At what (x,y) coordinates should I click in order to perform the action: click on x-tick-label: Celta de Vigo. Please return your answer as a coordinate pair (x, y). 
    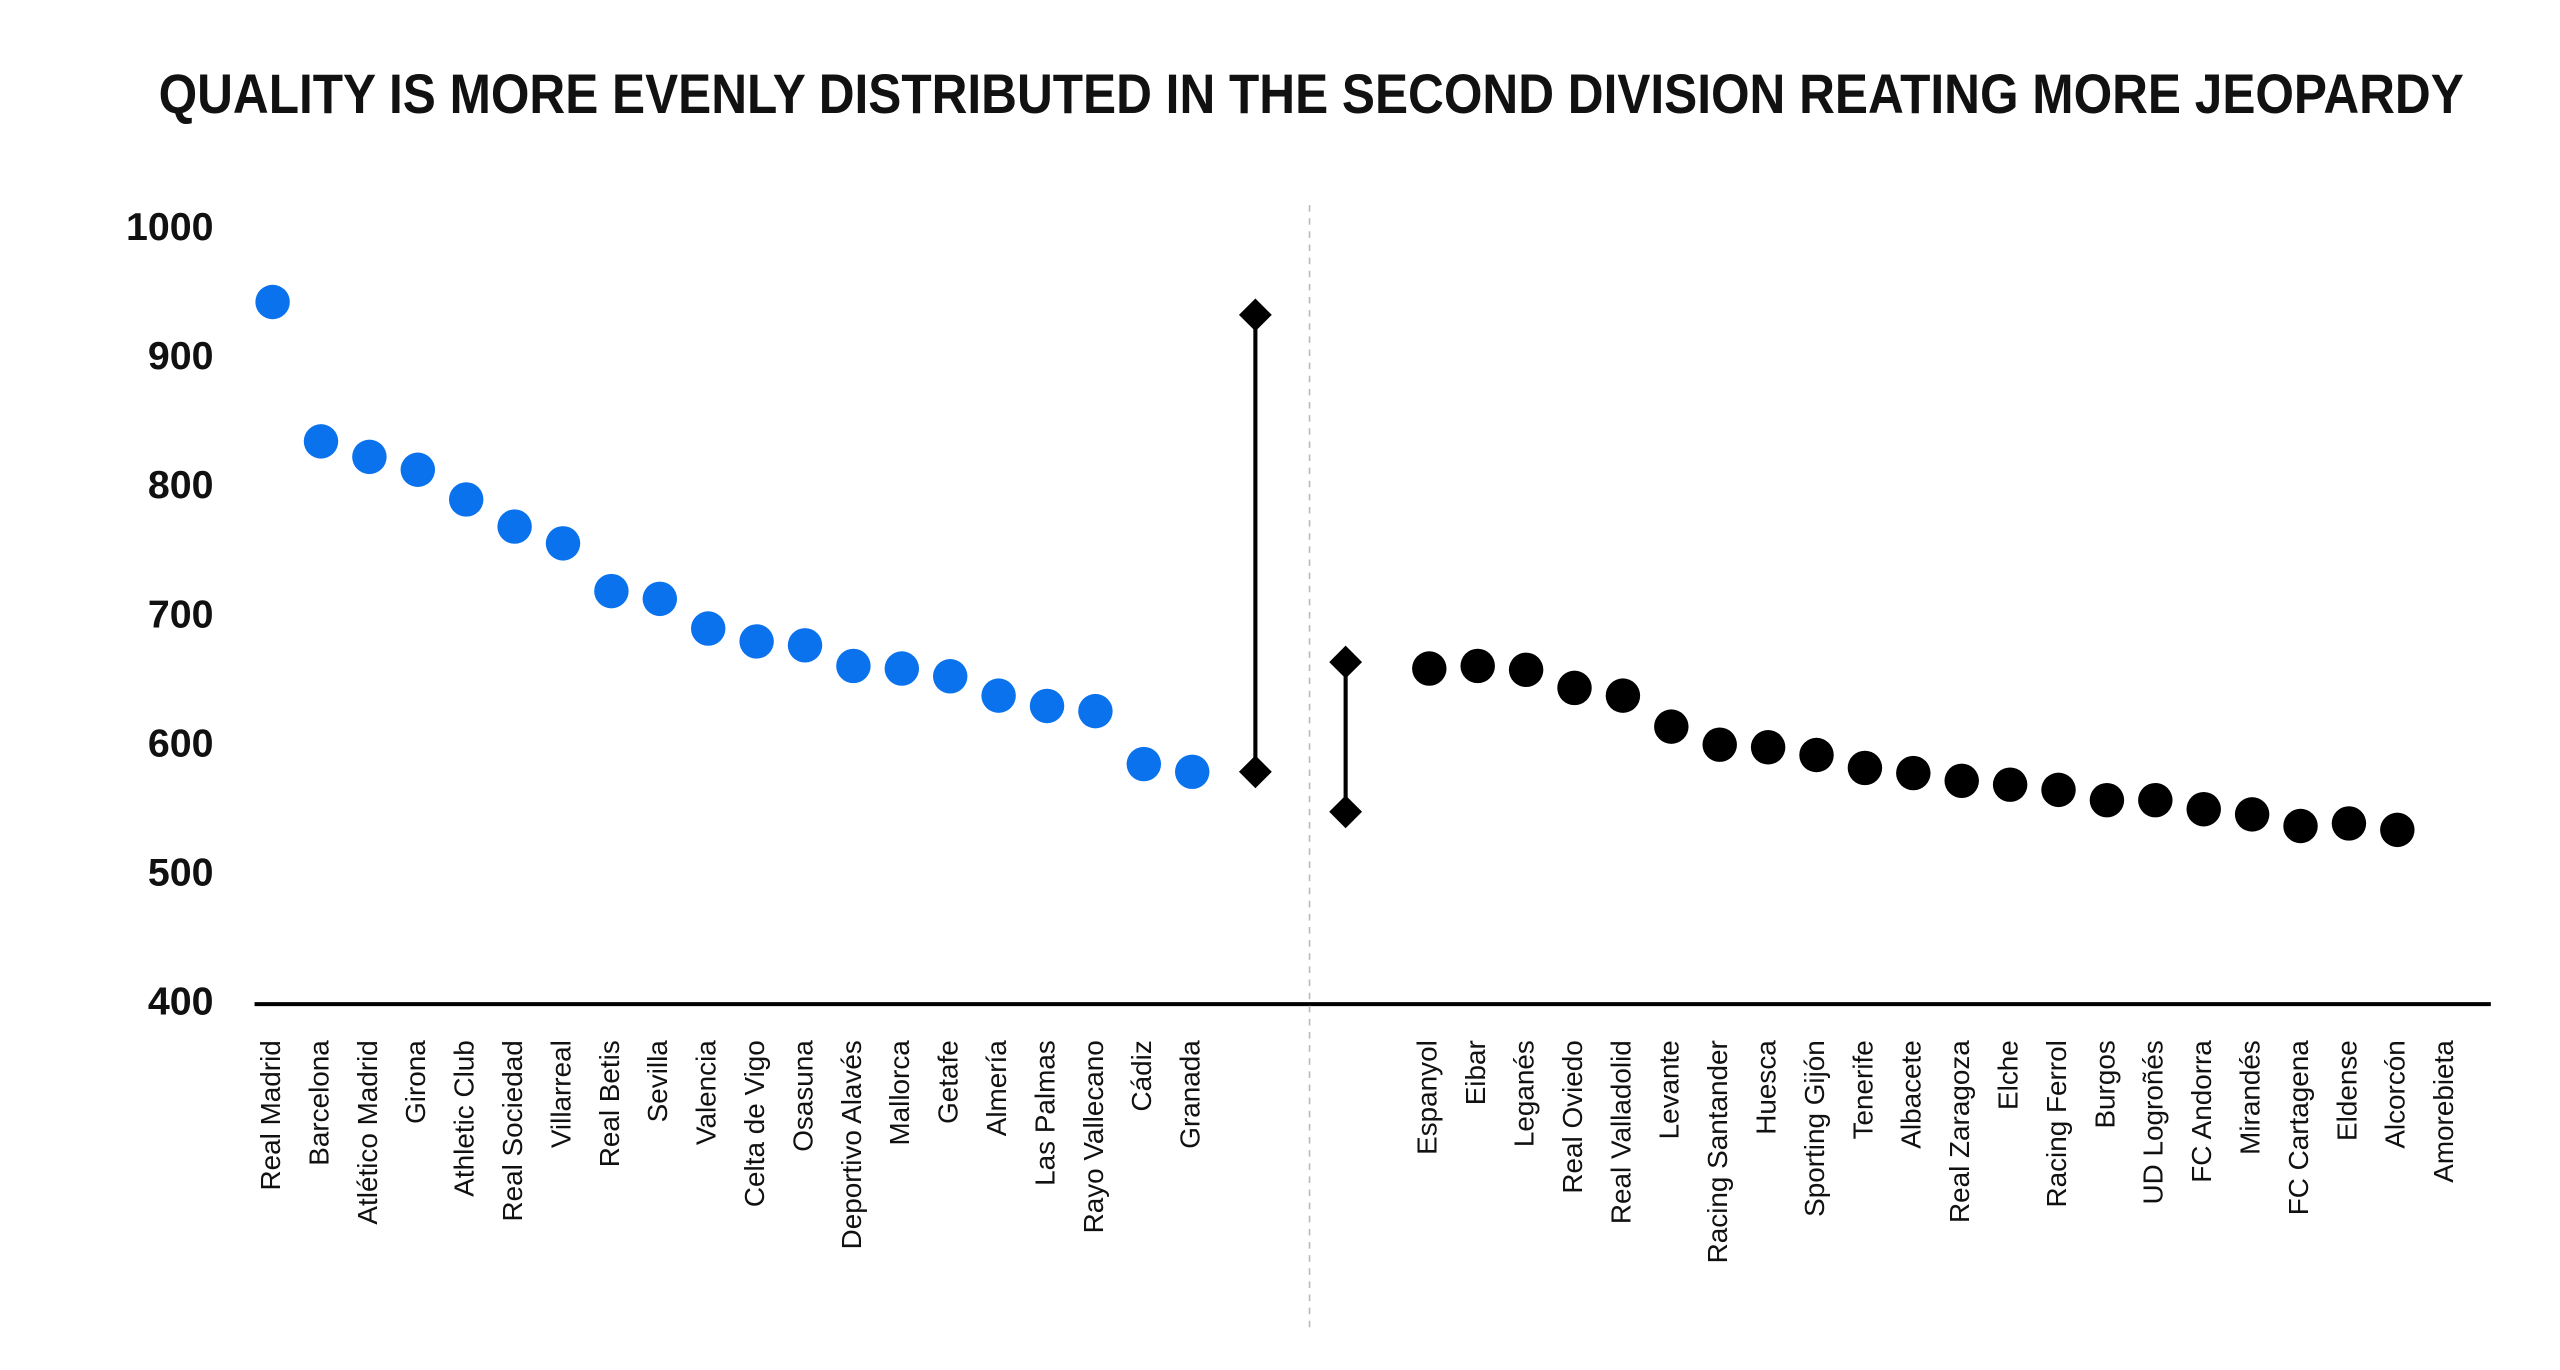
    Looking at the image, I should click on (754, 1123).